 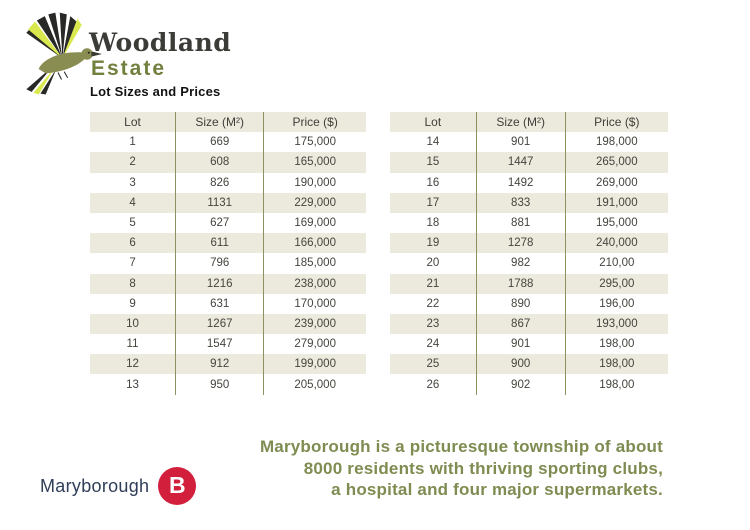 What do you see at coordinates (133, 122) in the screenshot?
I see `column-header-lot: Lot` at bounding box center [133, 122].